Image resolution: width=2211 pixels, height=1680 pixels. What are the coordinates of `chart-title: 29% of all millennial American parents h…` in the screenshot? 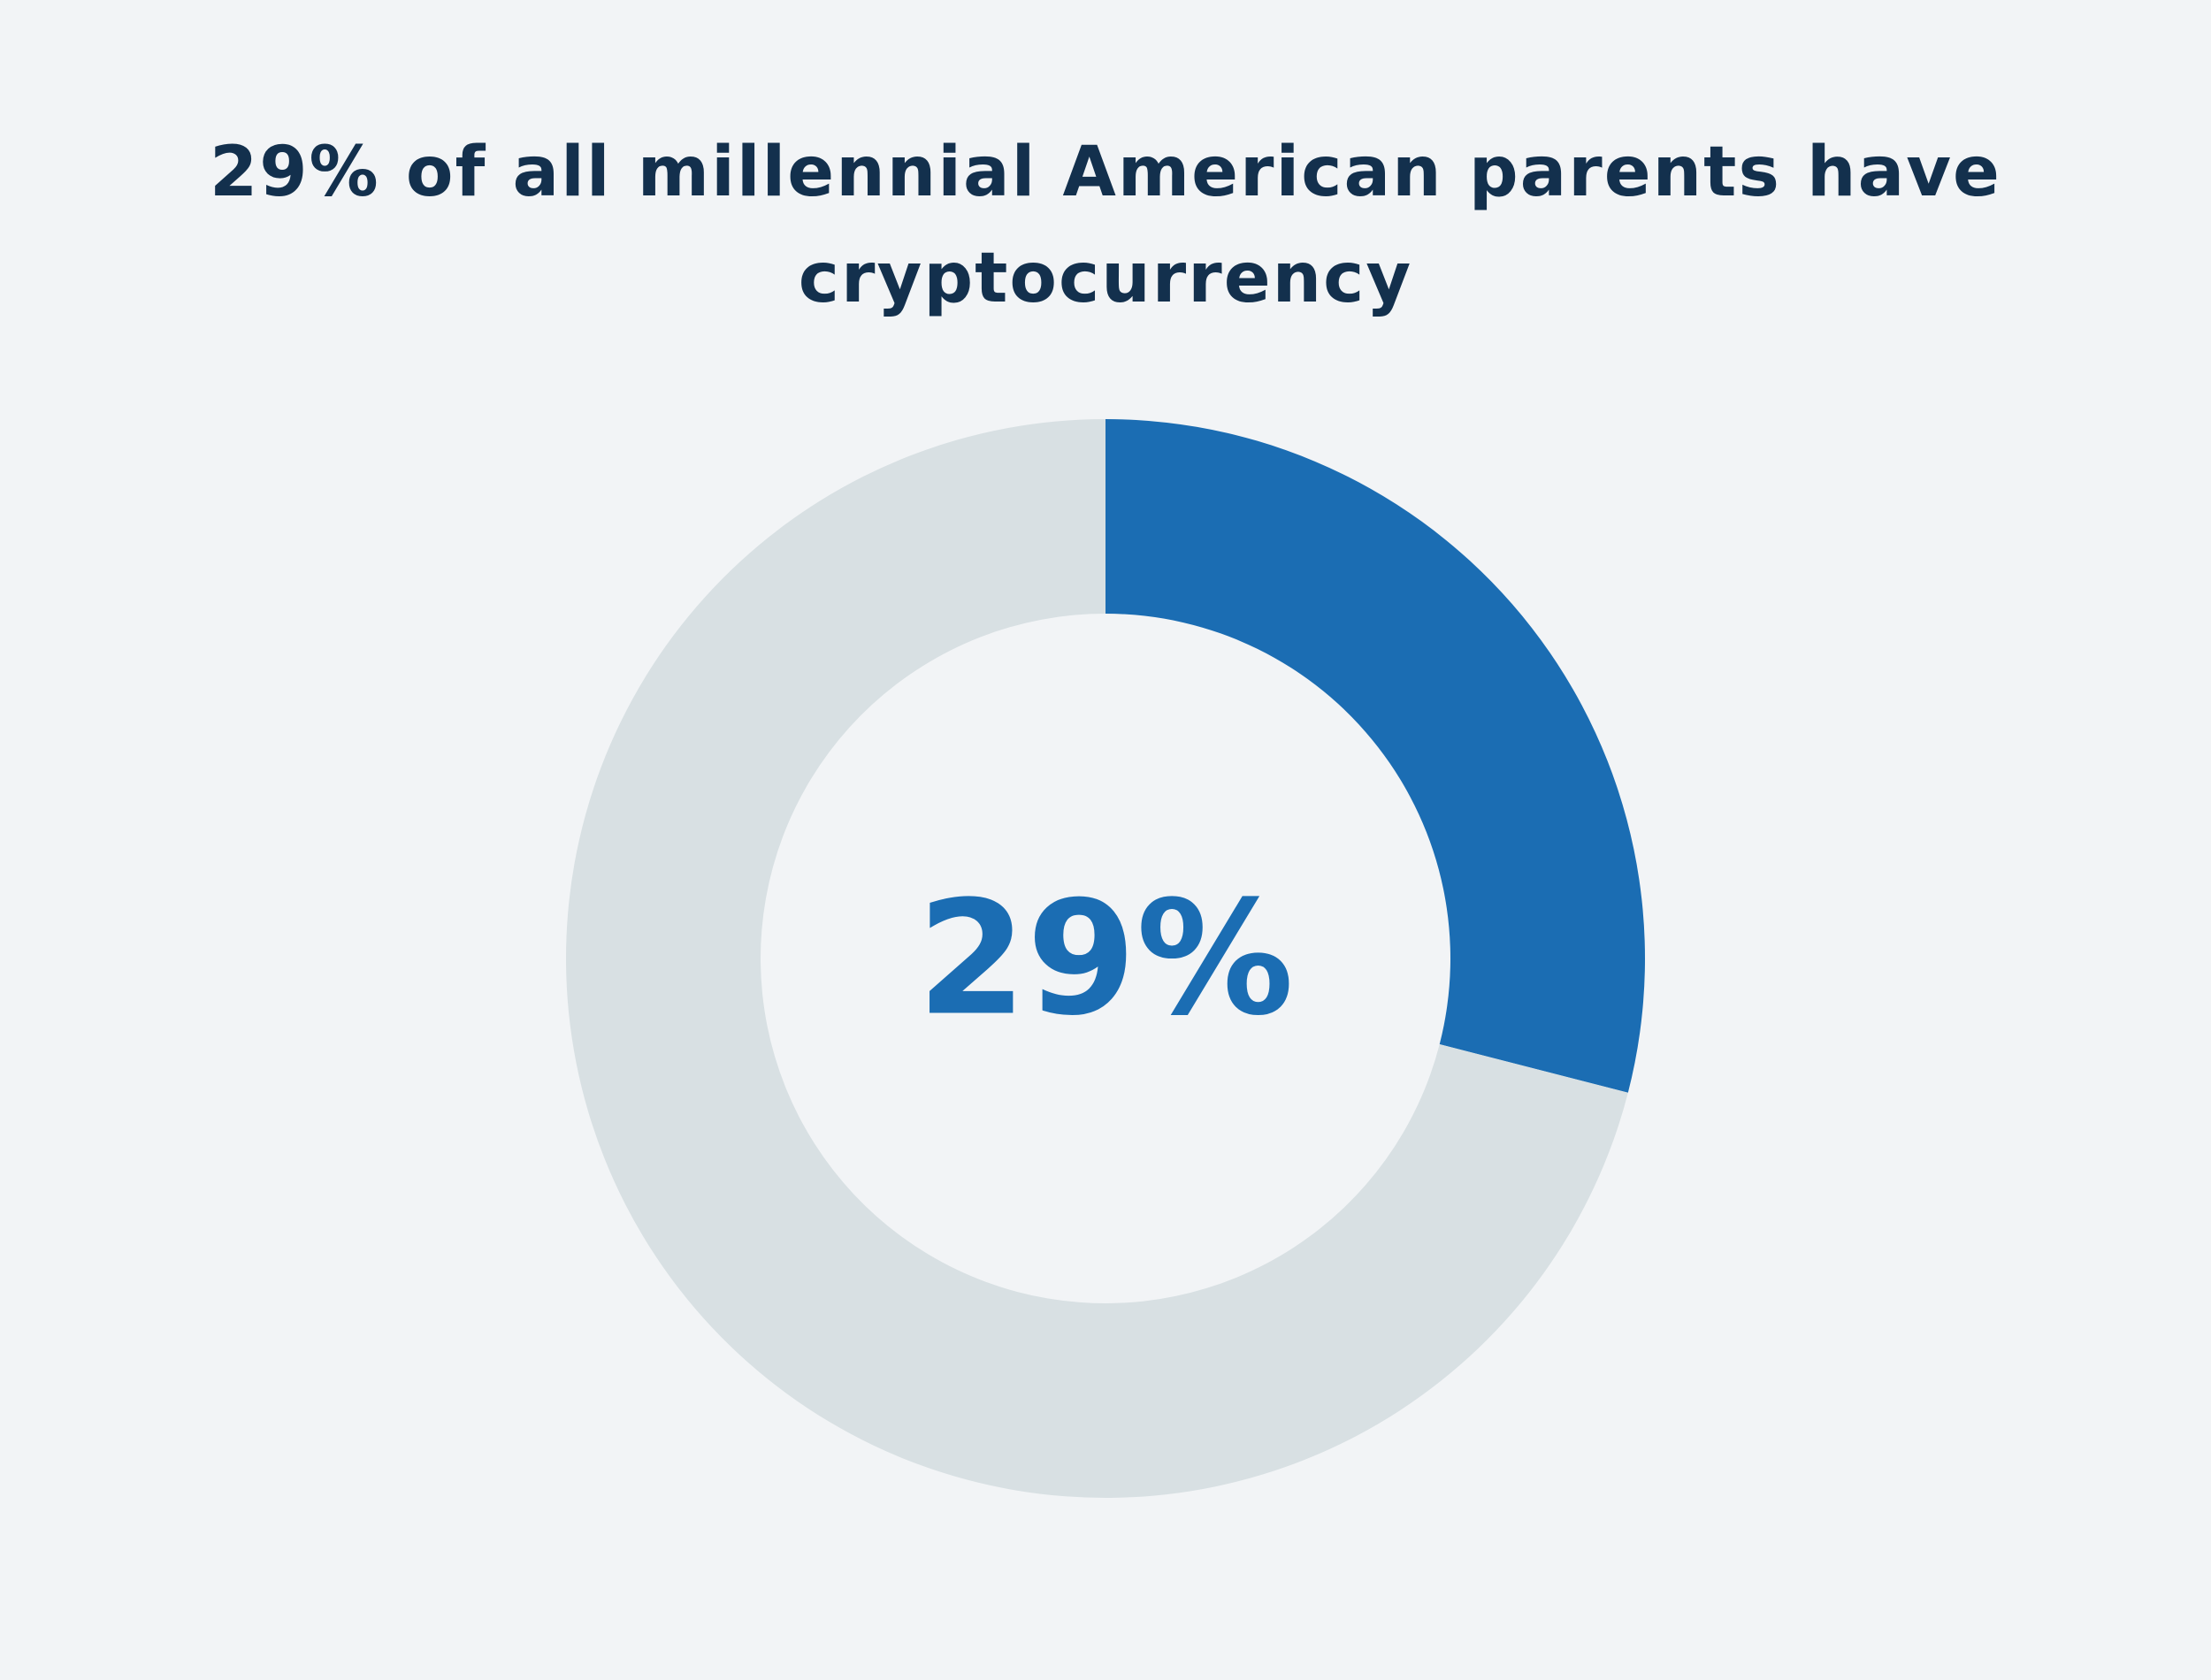 It's located at (1105, 225).